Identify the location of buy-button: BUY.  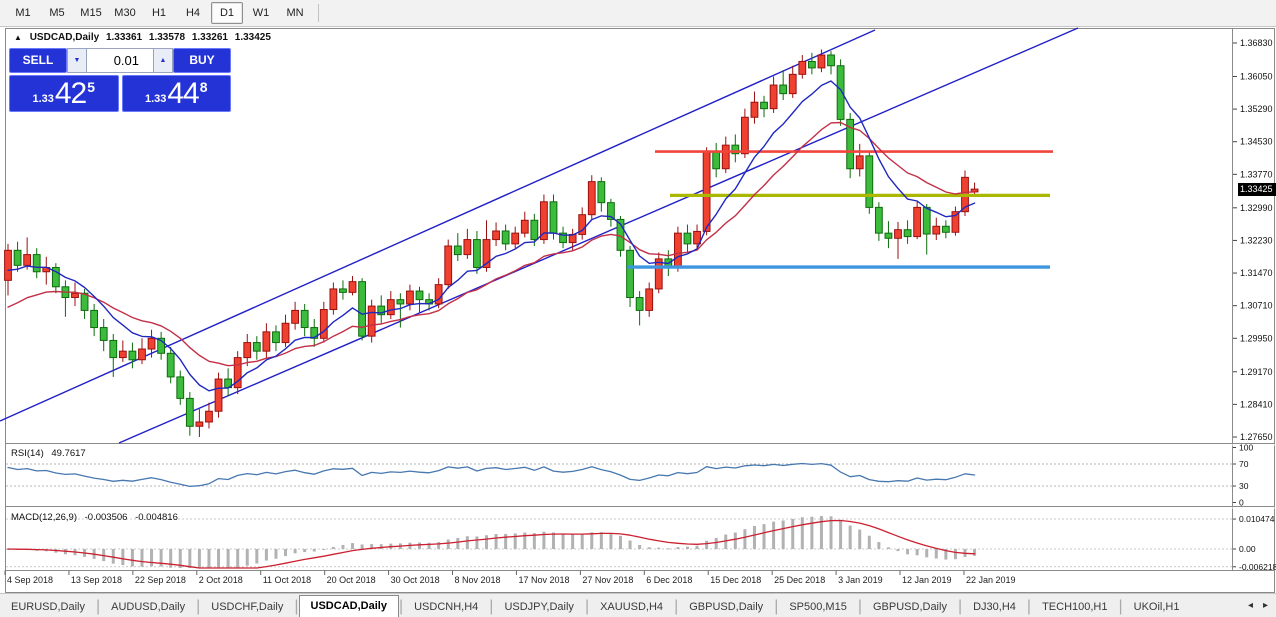
(202, 60).